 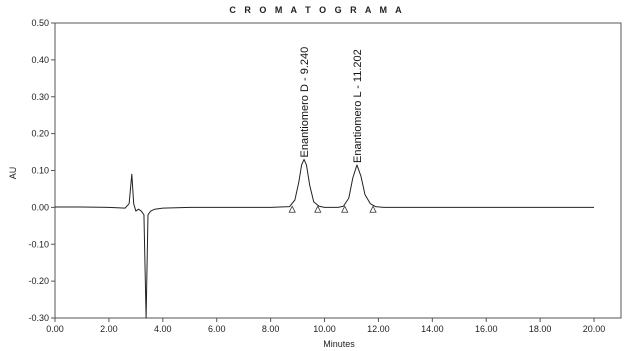 I want to click on peak-label: Enantiomero D - 9.240, so click(x=305, y=102).